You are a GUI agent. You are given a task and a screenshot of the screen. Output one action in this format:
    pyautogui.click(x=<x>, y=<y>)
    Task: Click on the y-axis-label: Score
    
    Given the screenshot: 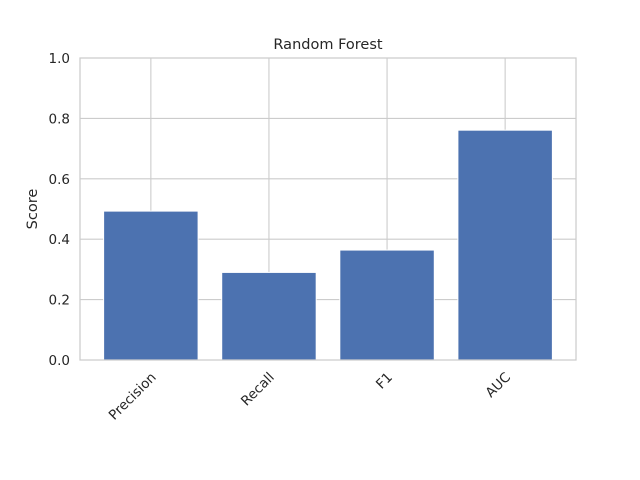 What is the action you would take?
    pyautogui.click(x=33, y=209)
    